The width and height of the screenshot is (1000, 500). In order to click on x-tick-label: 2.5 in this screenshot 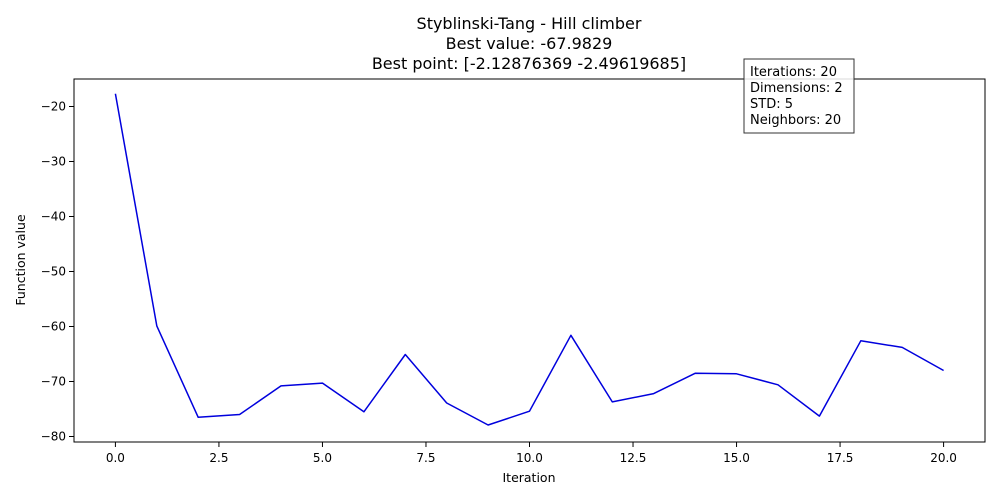, I will do `click(218, 458)`.